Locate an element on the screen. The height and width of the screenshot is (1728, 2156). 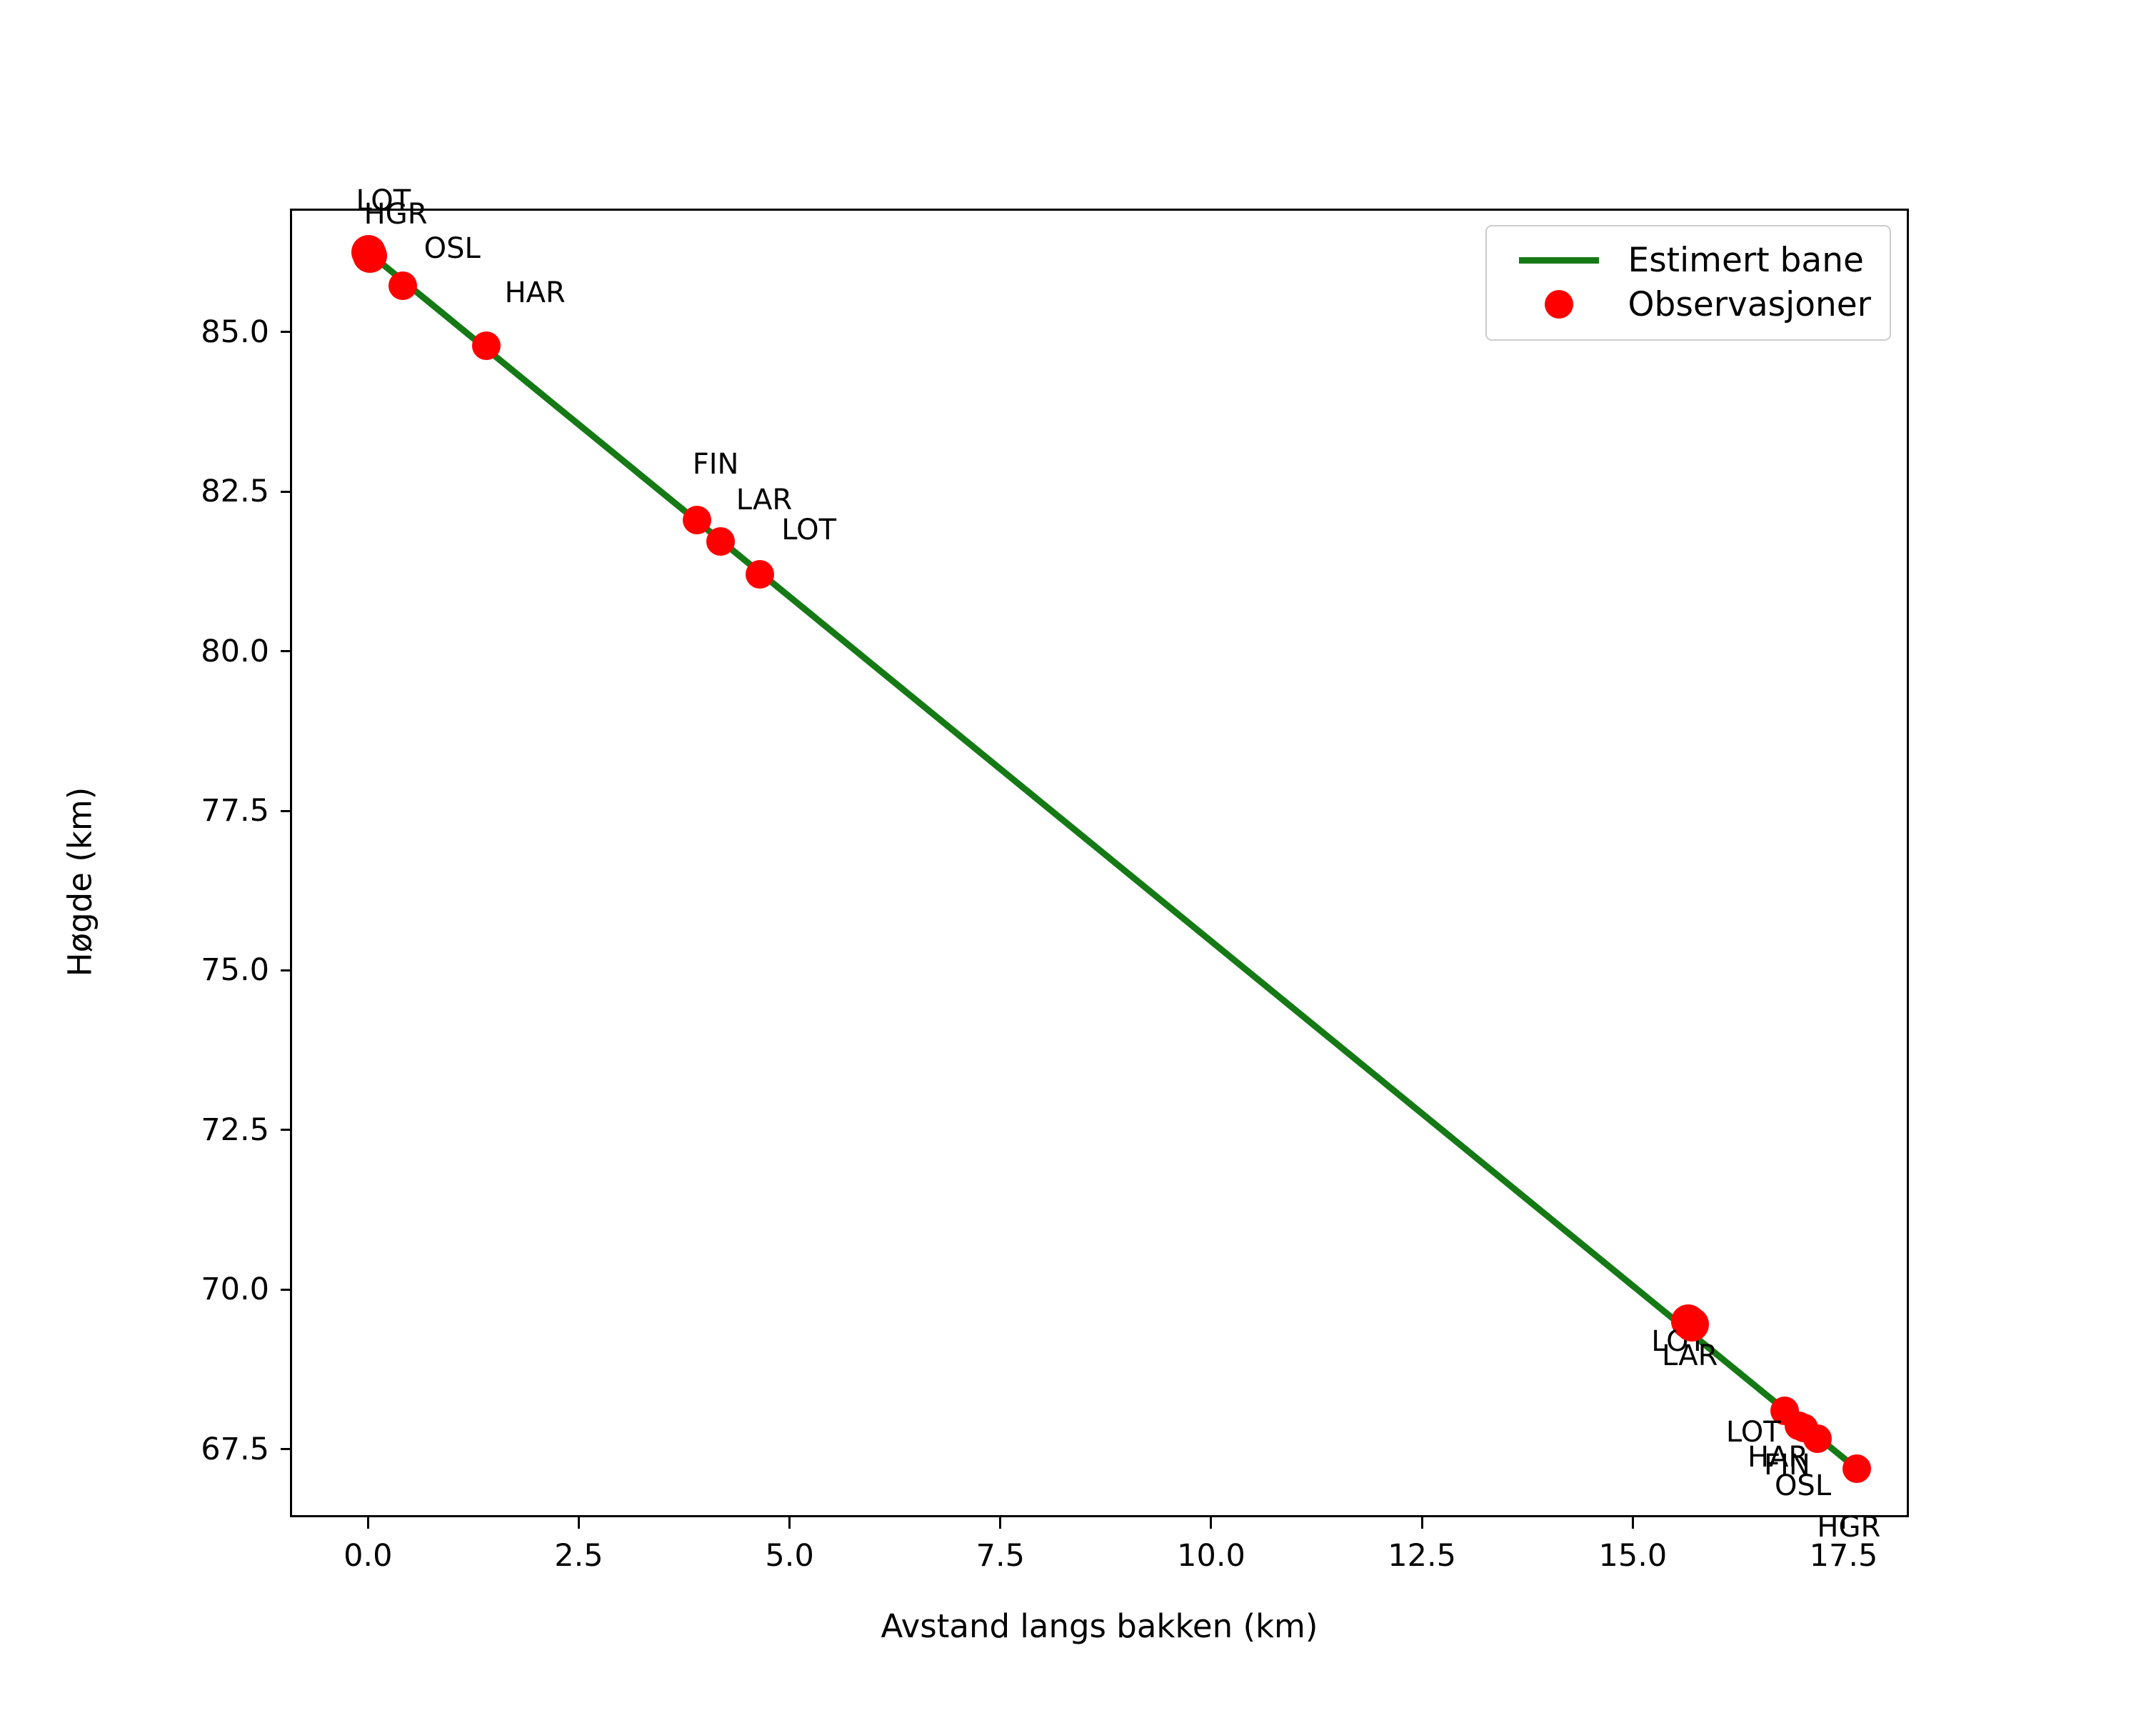
x-tick-label: 0.0 is located at coordinates (369, 1556).